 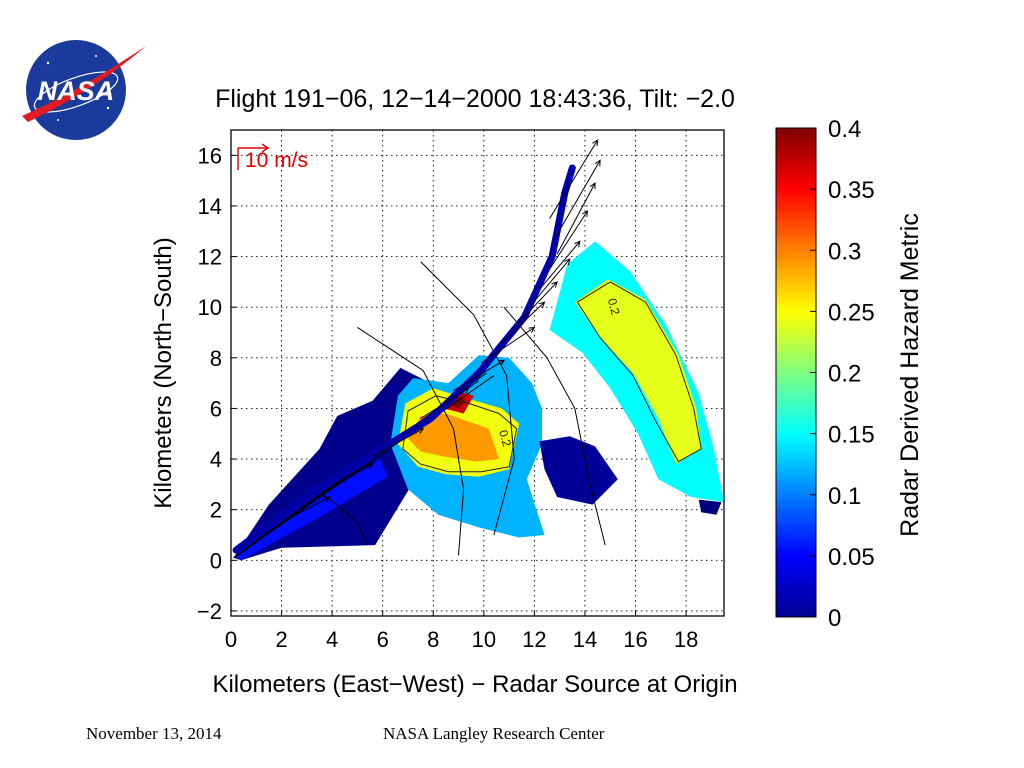 What do you see at coordinates (851, 435) in the screenshot?
I see `colorbar-tick-label: 0.15` at bounding box center [851, 435].